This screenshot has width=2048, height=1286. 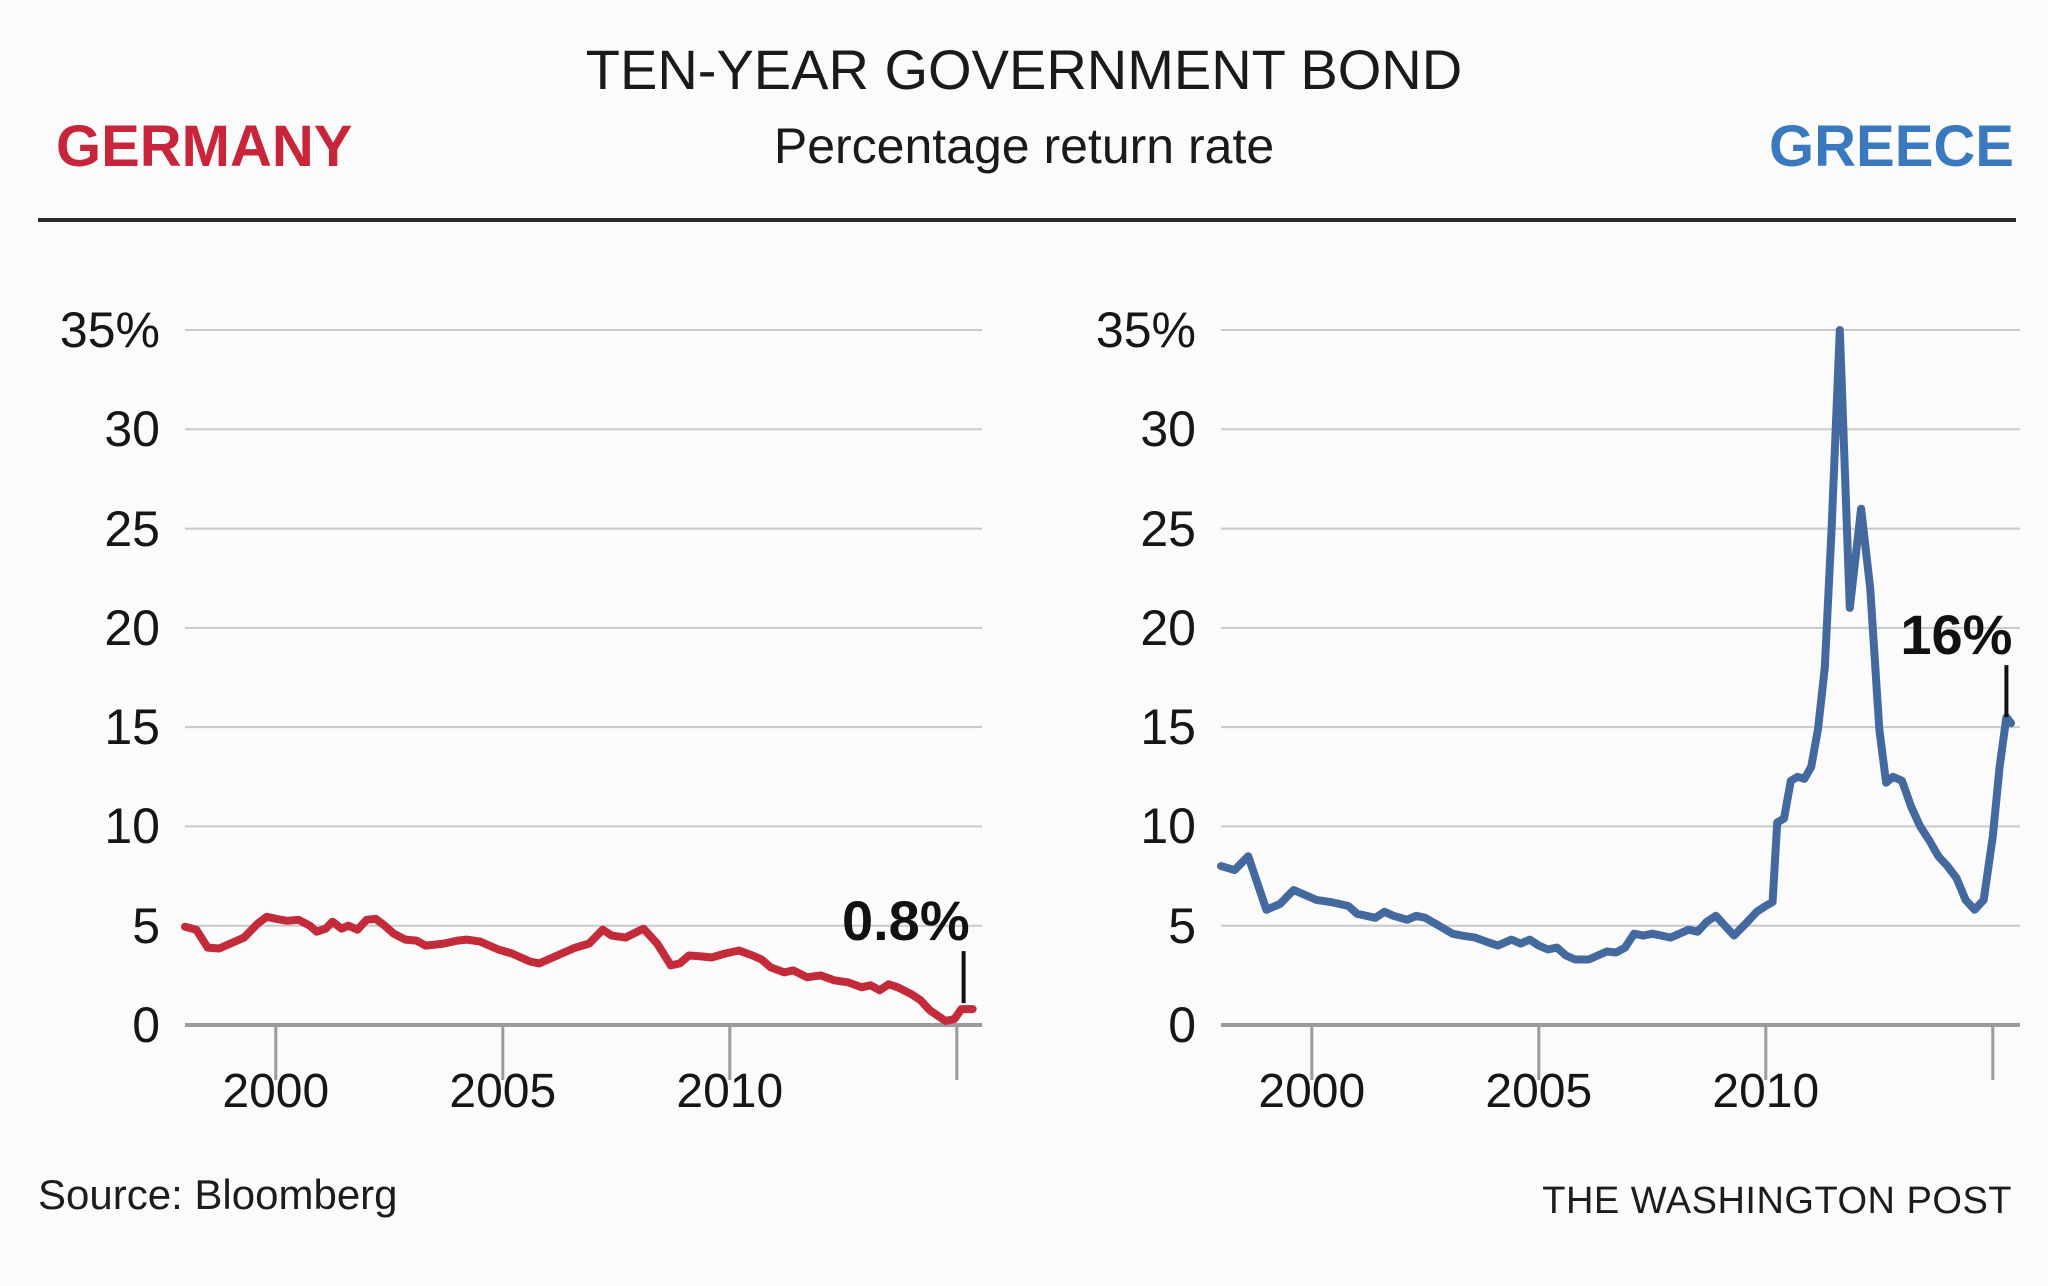 What do you see at coordinates (905, 921) in the screenshot?
I see `germany-annotation-label: 0.8%` at bounding box center [905, 921].